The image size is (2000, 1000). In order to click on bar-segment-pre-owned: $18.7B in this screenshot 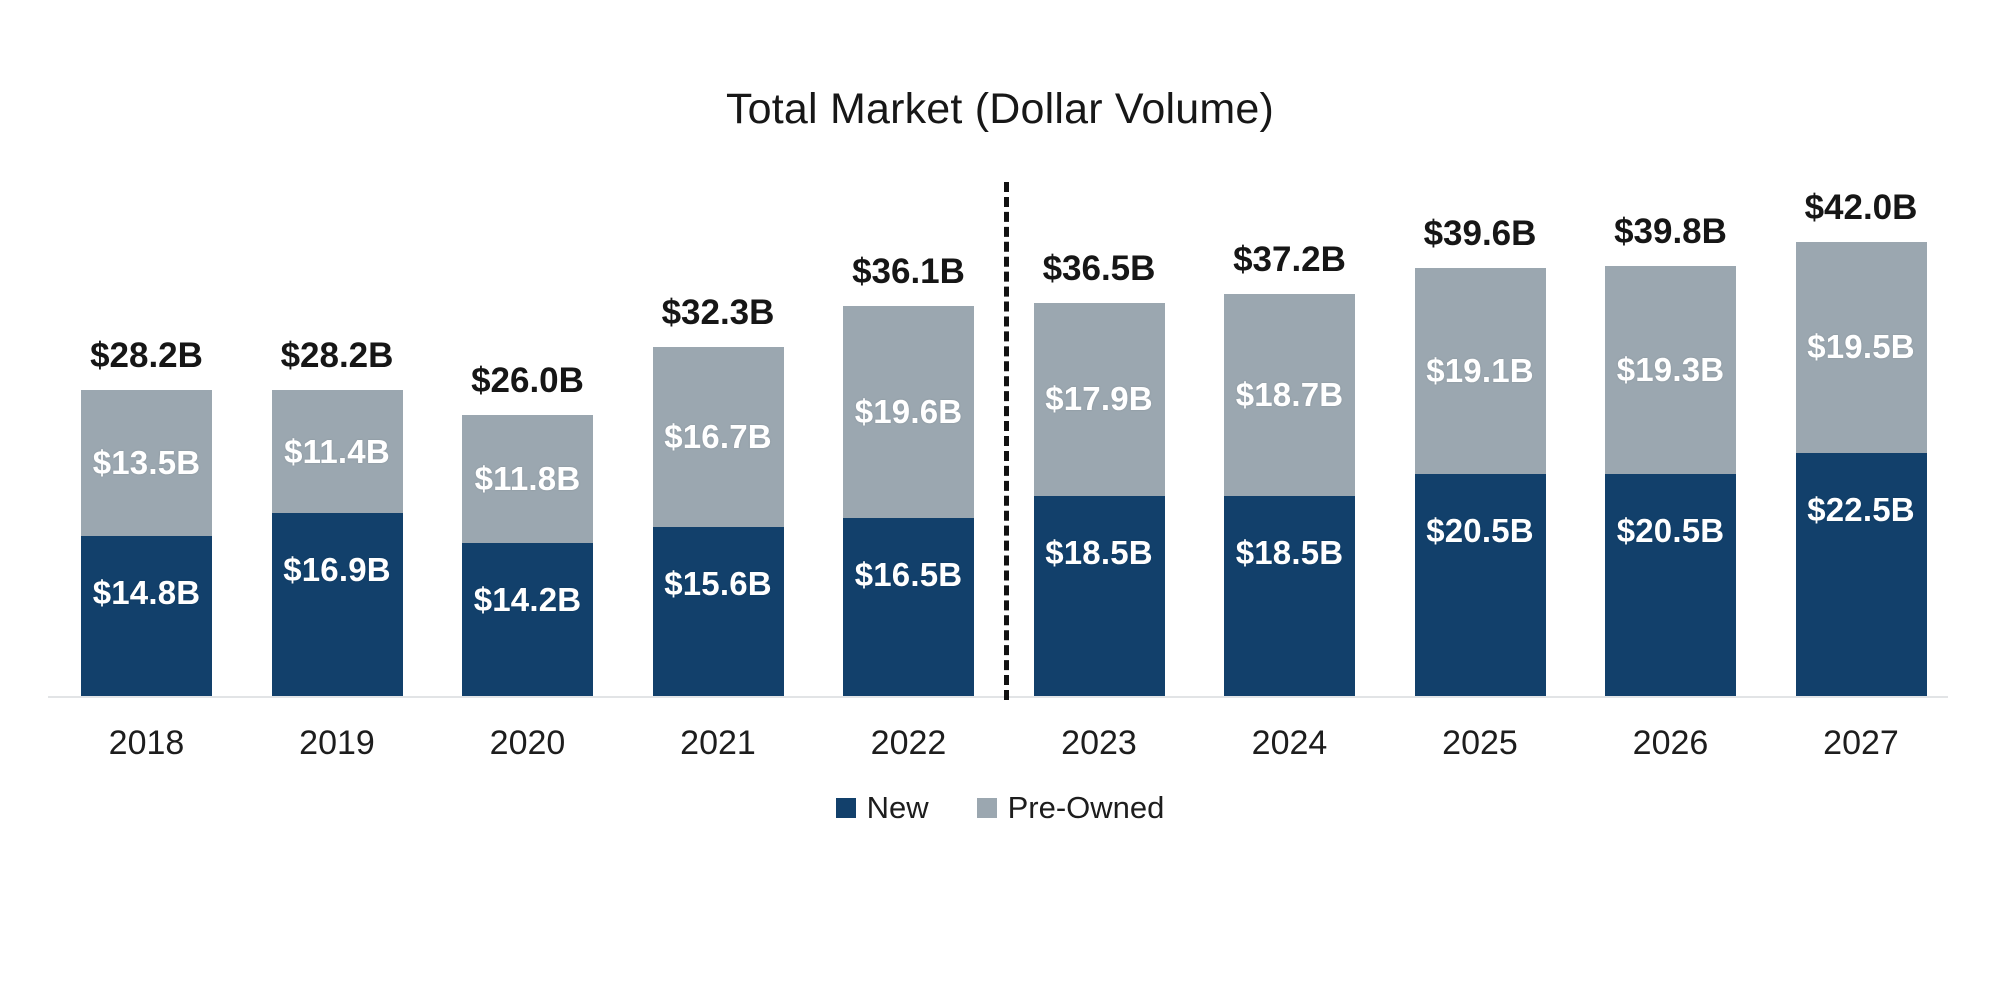, I will do `click(1289, 395)`.